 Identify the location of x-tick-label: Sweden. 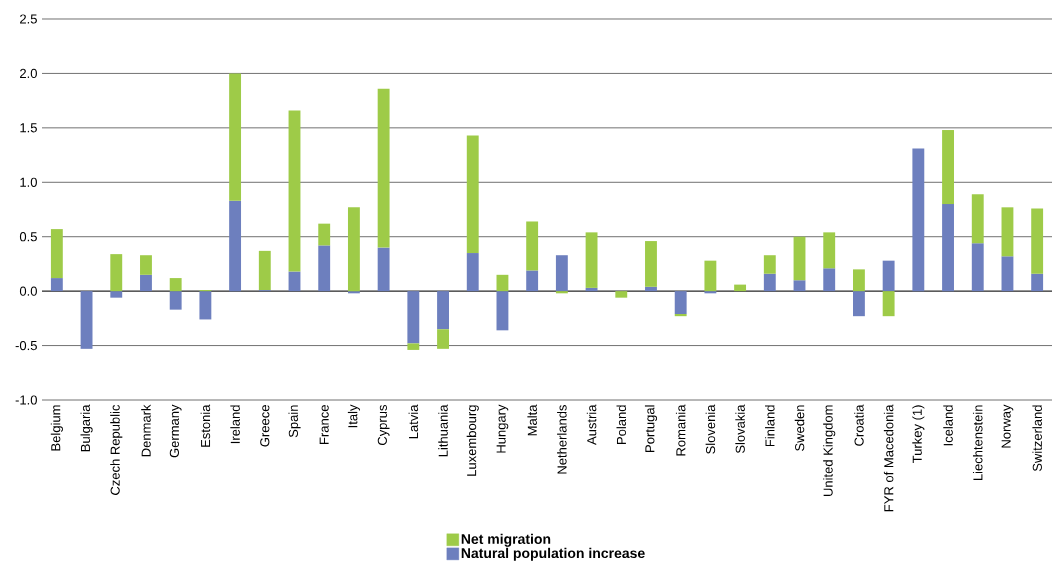
(799, 428).